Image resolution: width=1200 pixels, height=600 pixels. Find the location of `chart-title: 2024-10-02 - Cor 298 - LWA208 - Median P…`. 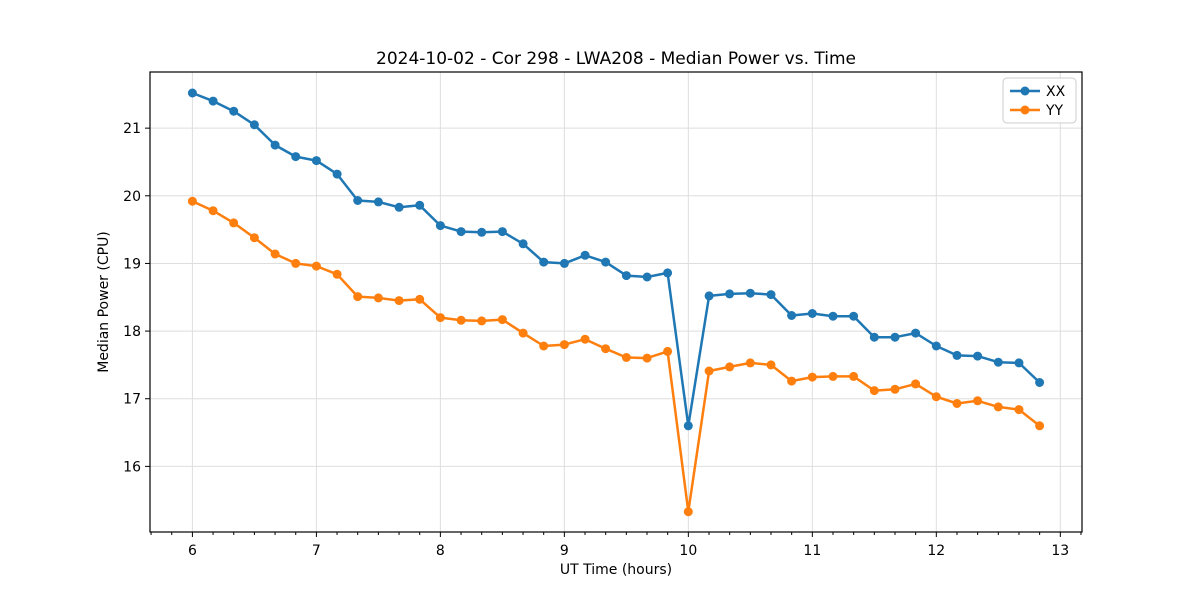

chart-title: 2024-10-02 - Cor 298 - LWA208 - Median P… is located at coordinates (616, 59).